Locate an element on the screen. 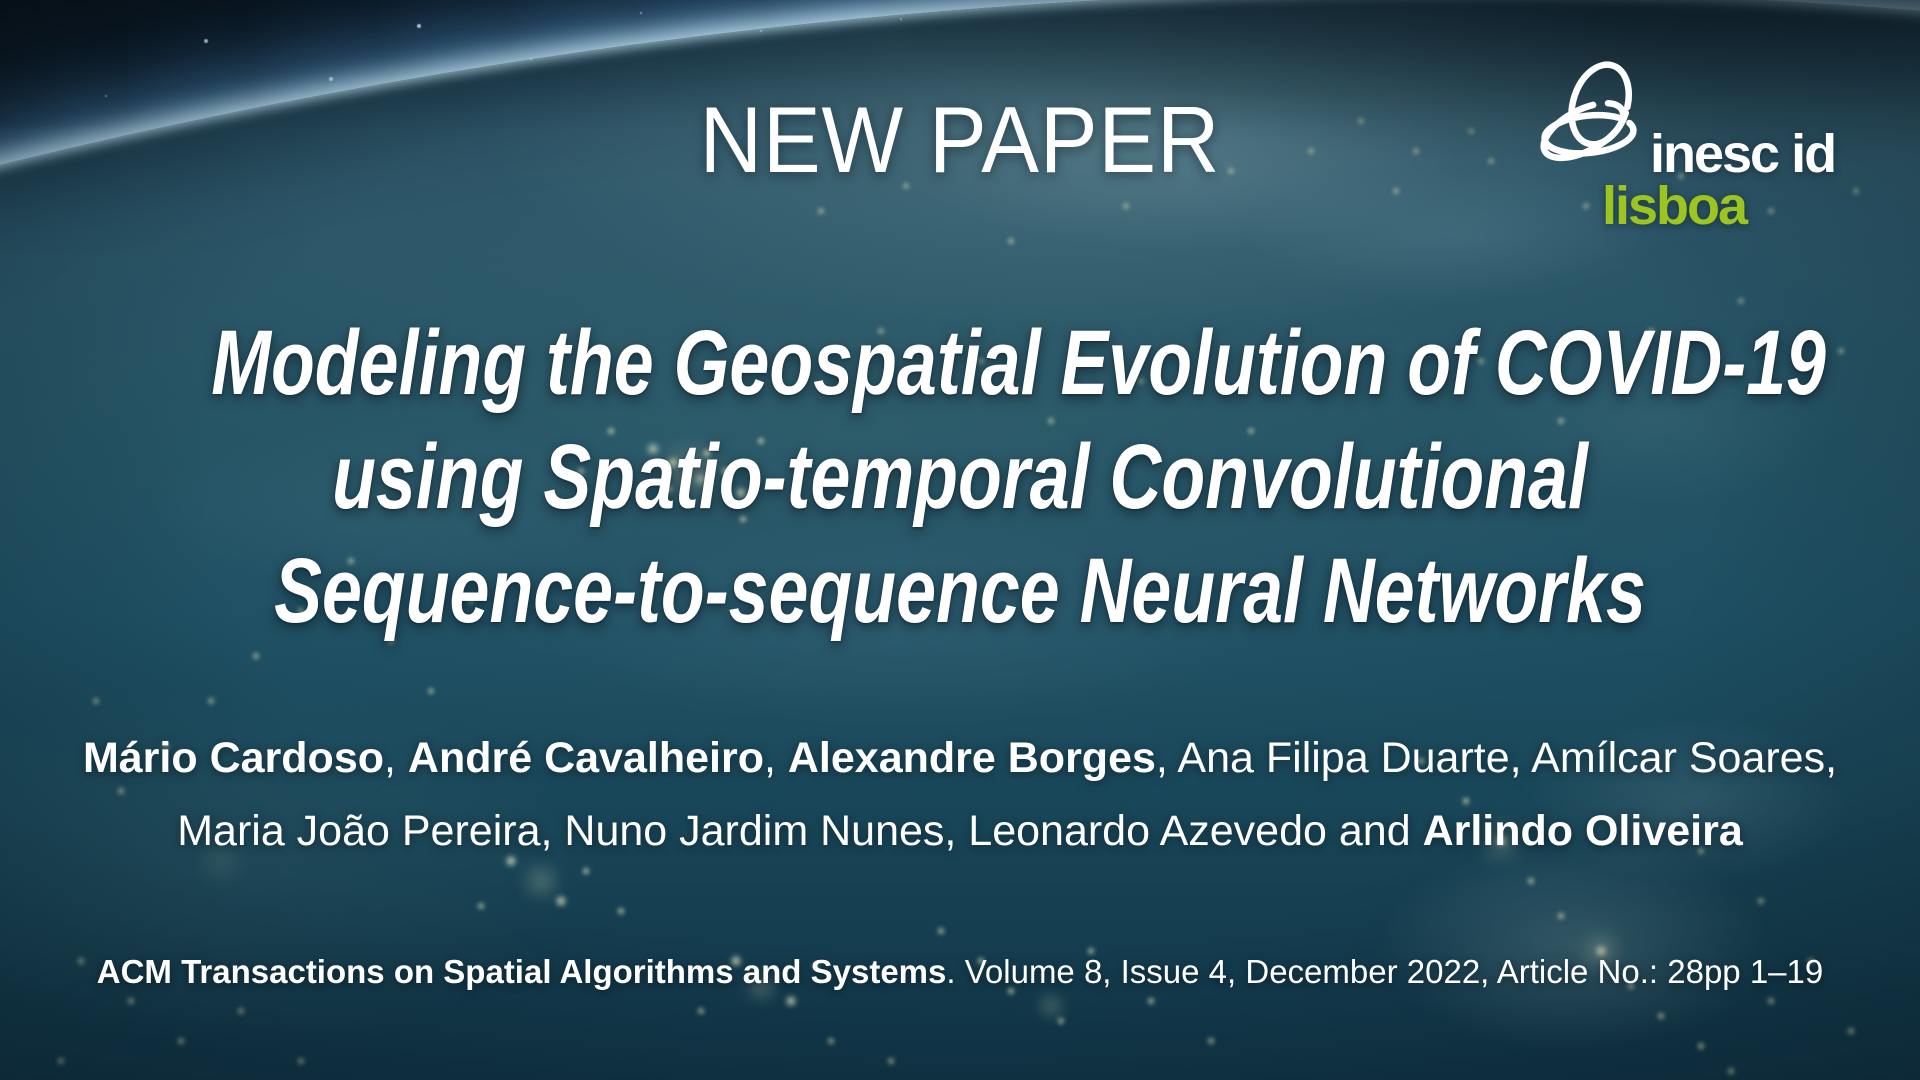 Image resolution: width=1920 pixels, height=1080 pixels. author-name: André Cavalheiro is located at coordinates (585, 758).